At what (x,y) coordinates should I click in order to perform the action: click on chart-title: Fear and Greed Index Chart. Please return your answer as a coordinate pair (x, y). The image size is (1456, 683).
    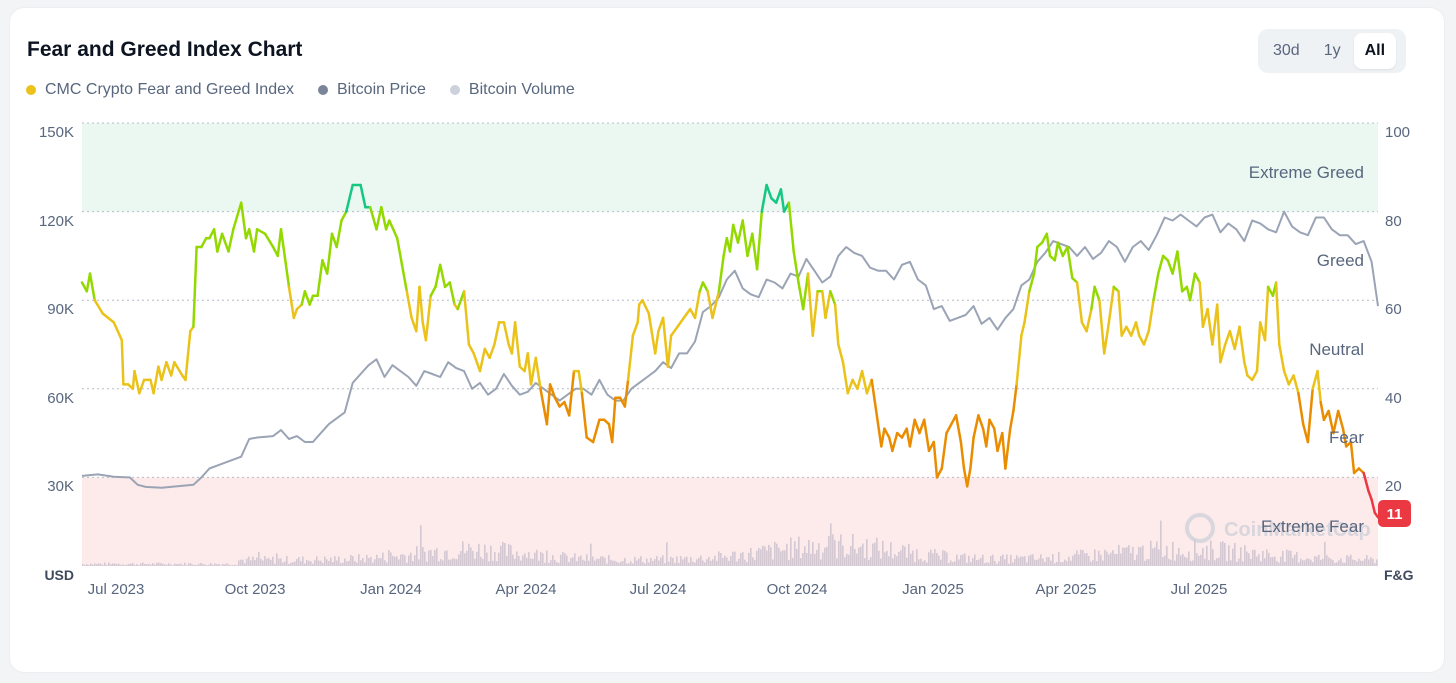
    Looking at the image, I should click on (165, 49).